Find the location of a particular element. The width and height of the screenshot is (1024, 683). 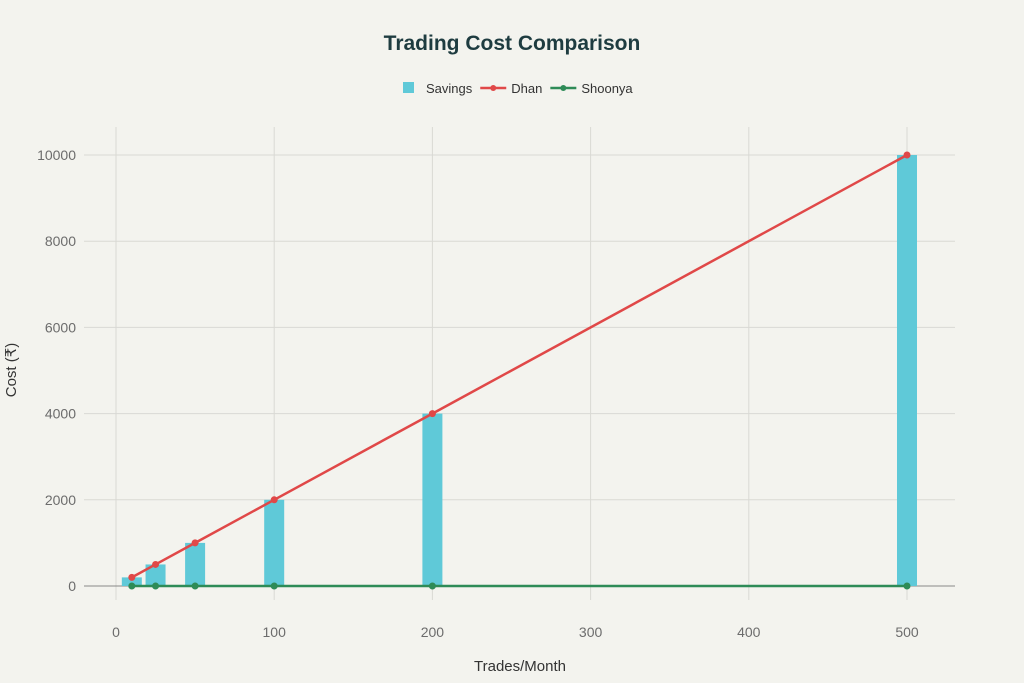

x-tick-label: 0 is located at coordinates (116, 632).